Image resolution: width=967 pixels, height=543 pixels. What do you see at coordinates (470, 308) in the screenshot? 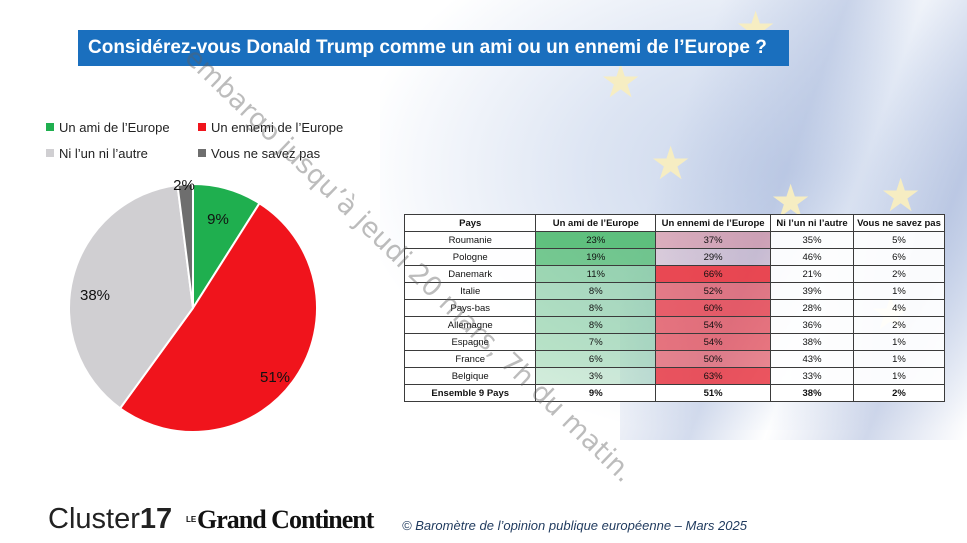
I see `cell-pays: Pays-bas` at bounding box center [470, 308].